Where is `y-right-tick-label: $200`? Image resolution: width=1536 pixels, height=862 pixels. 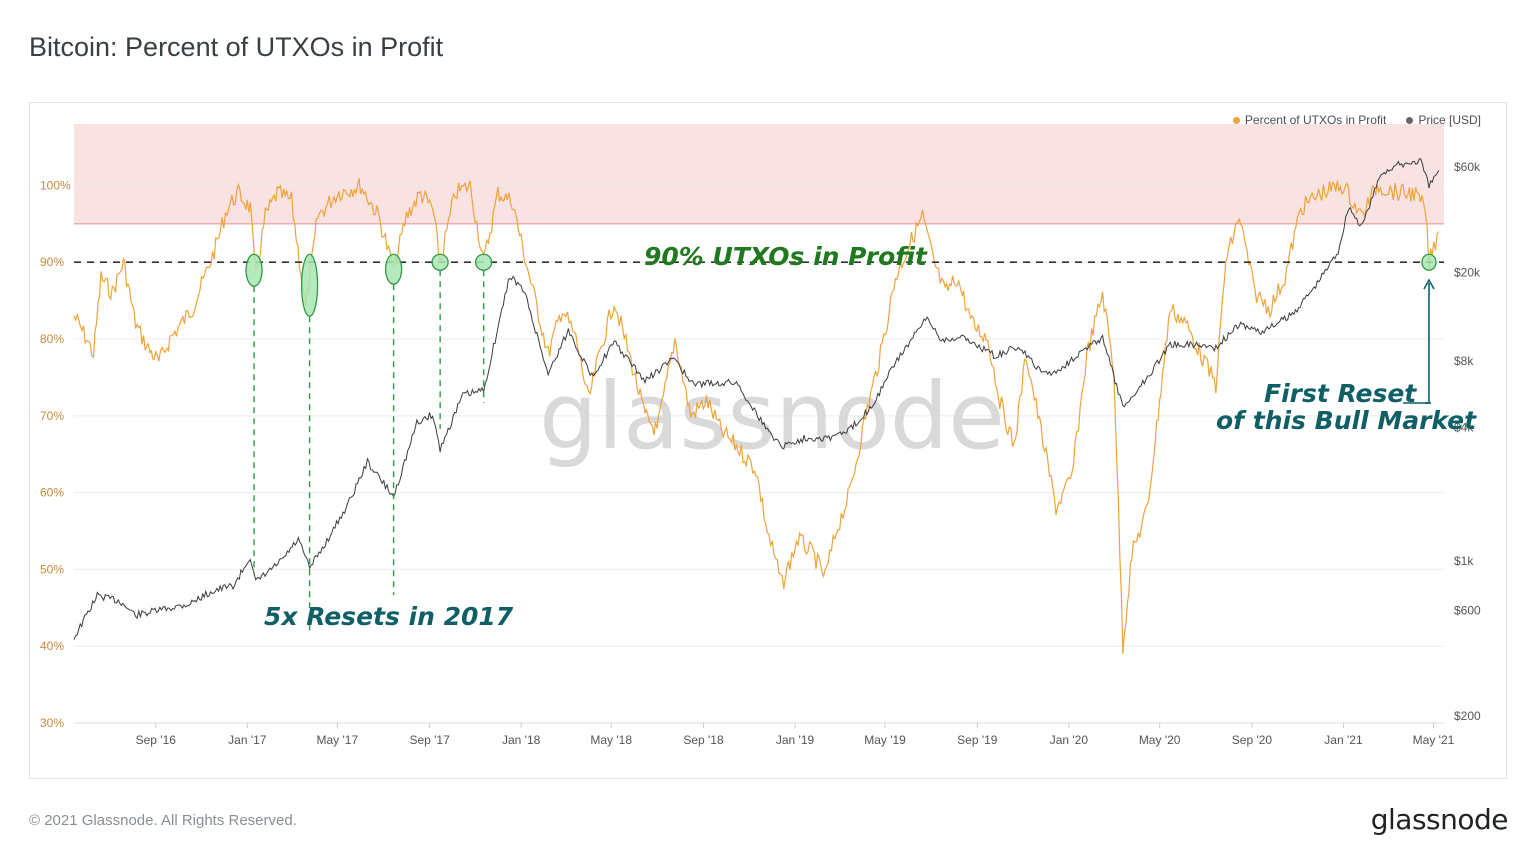
y-right-tick-label: $200 is located at coordinates (1467, 716).